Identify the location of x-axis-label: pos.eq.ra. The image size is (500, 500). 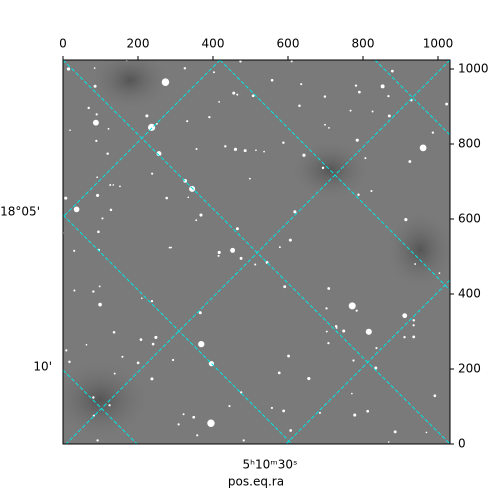
(256, 482).